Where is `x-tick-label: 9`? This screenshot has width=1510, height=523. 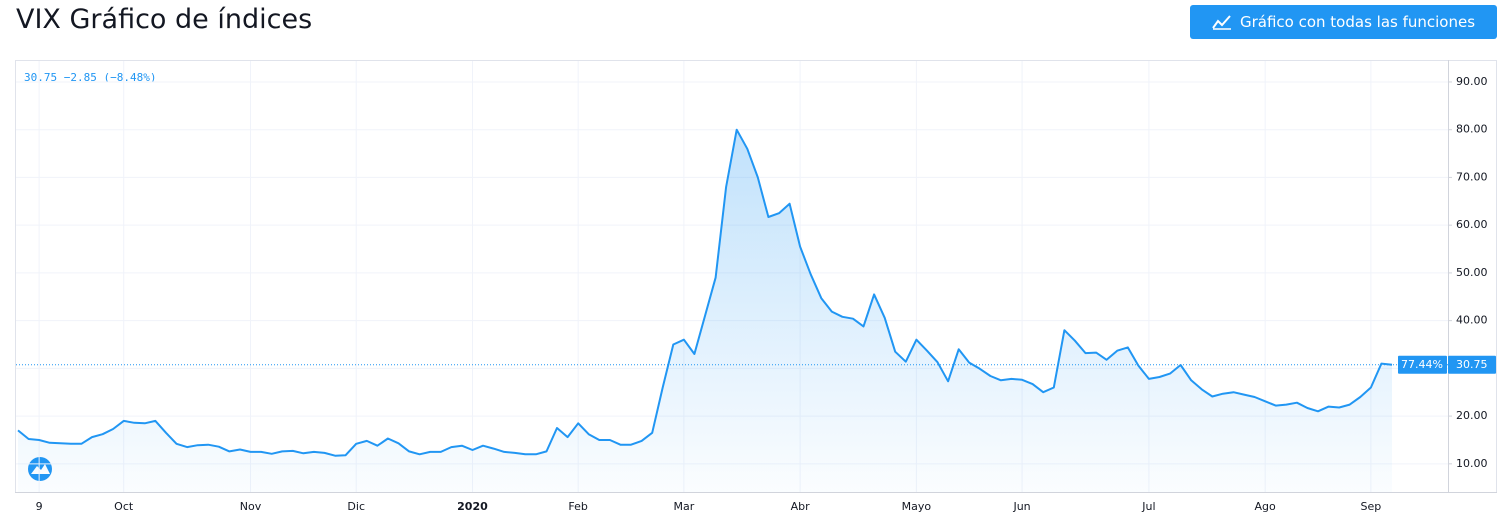 x-tick-label: 9 is located at coordinates (39, 506).